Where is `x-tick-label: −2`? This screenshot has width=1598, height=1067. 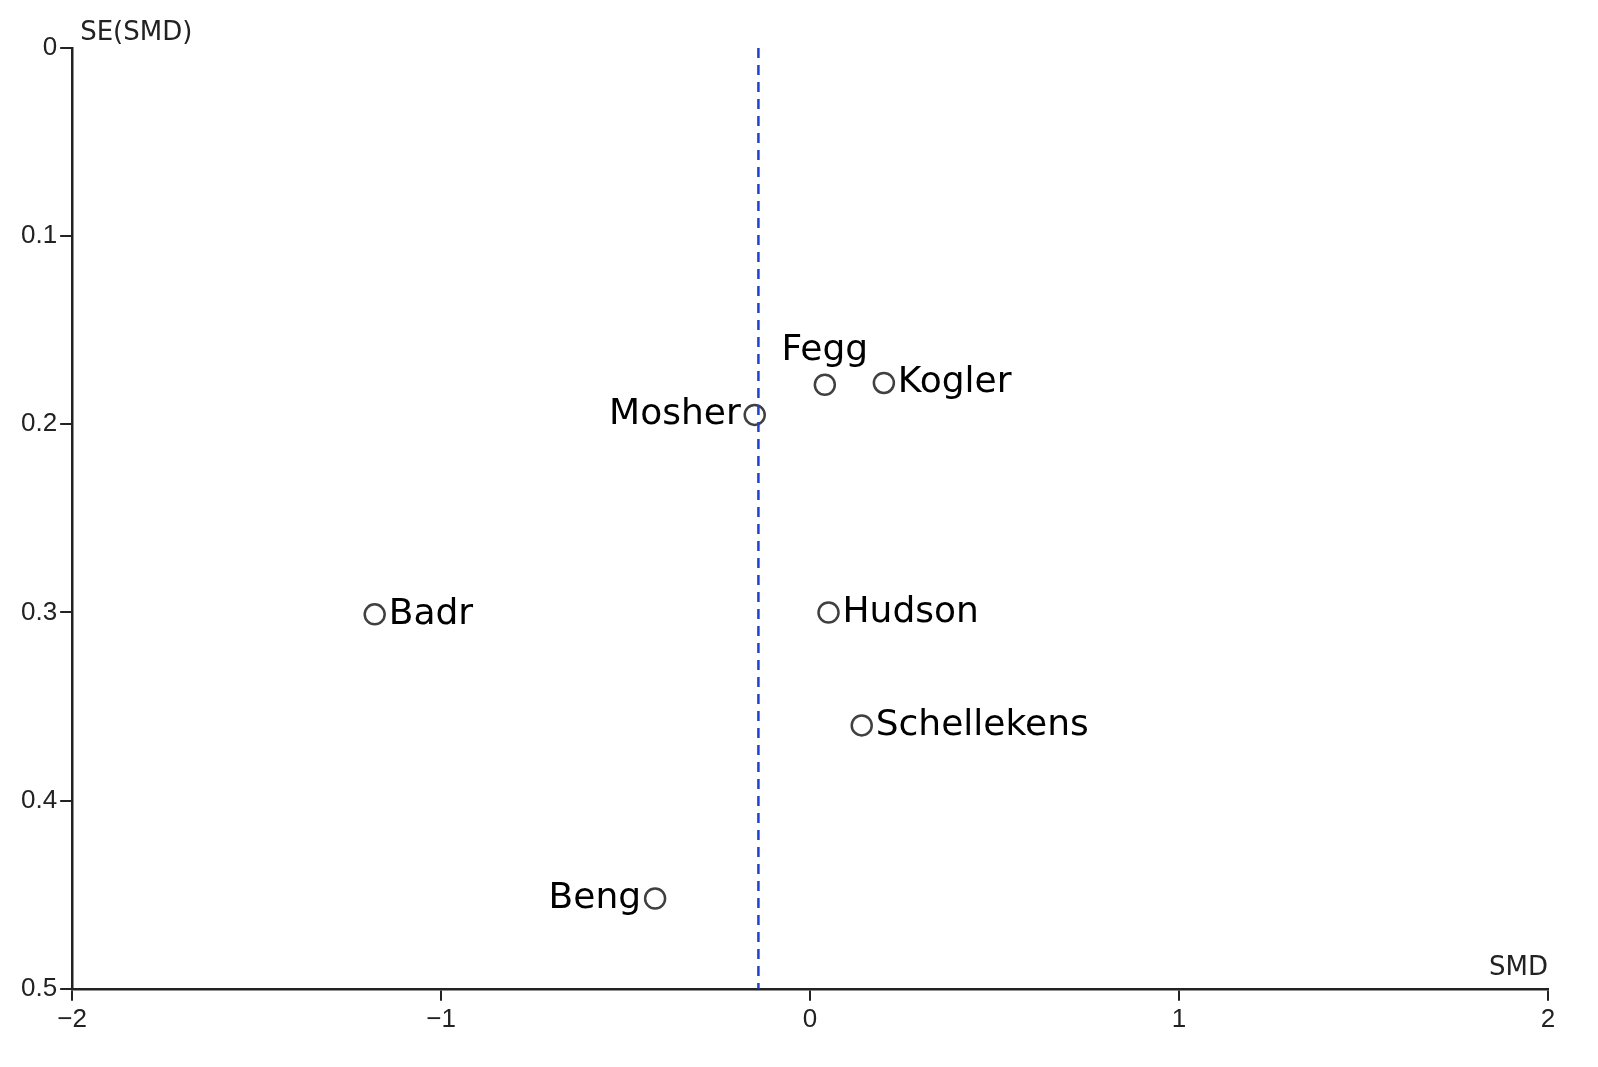
x-tick-label: −2 is located at coordinates (72, 1017).